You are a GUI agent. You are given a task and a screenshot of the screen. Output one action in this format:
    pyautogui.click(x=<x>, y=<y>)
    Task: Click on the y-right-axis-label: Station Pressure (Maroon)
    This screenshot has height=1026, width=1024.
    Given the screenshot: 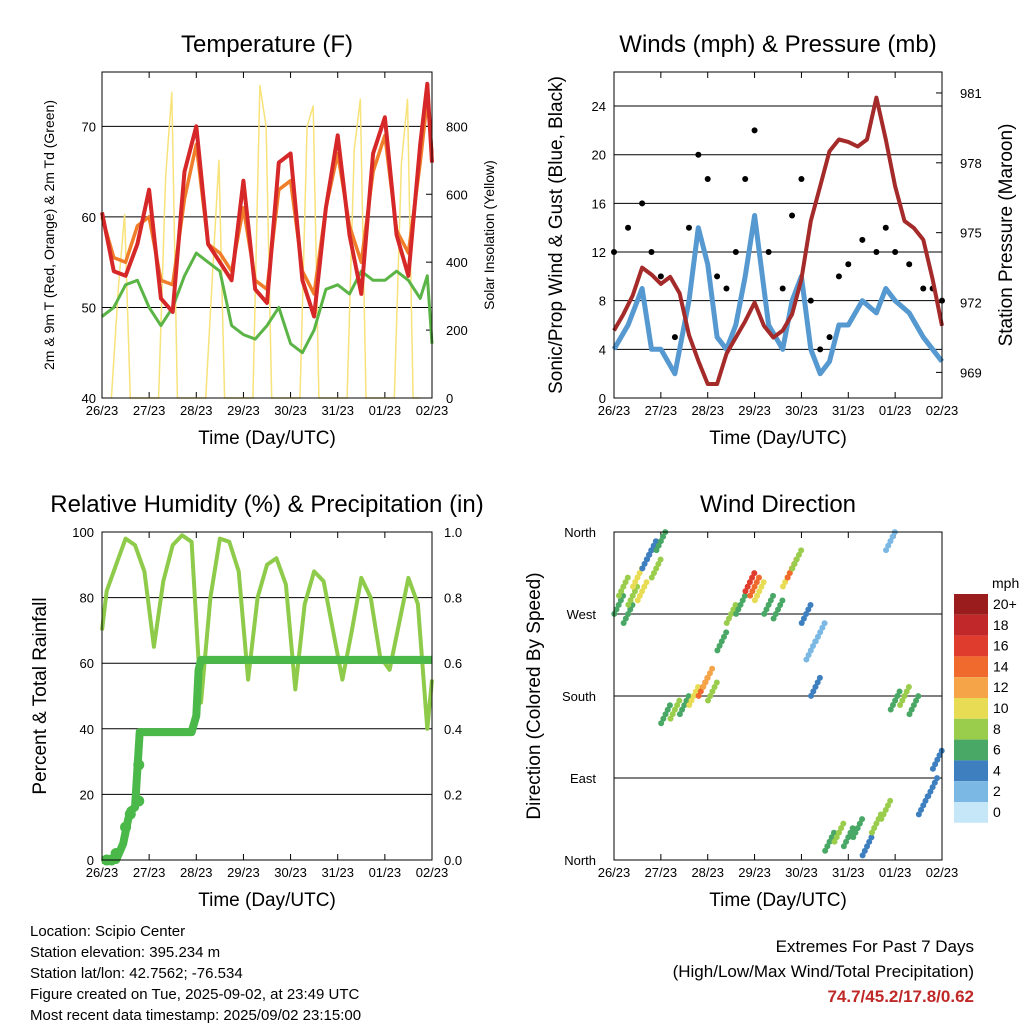 What is the action you would take?
    pyautogui.click(x=1006, y=235)
    